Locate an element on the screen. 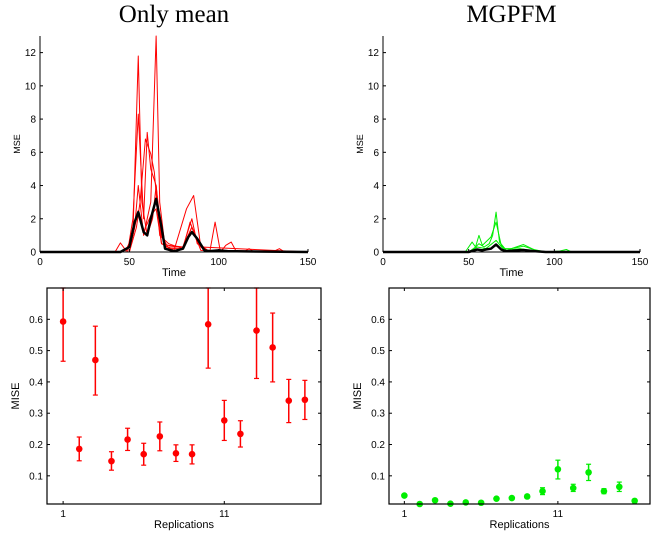  chart-title: Only mean is located at coordinates (174, 14).